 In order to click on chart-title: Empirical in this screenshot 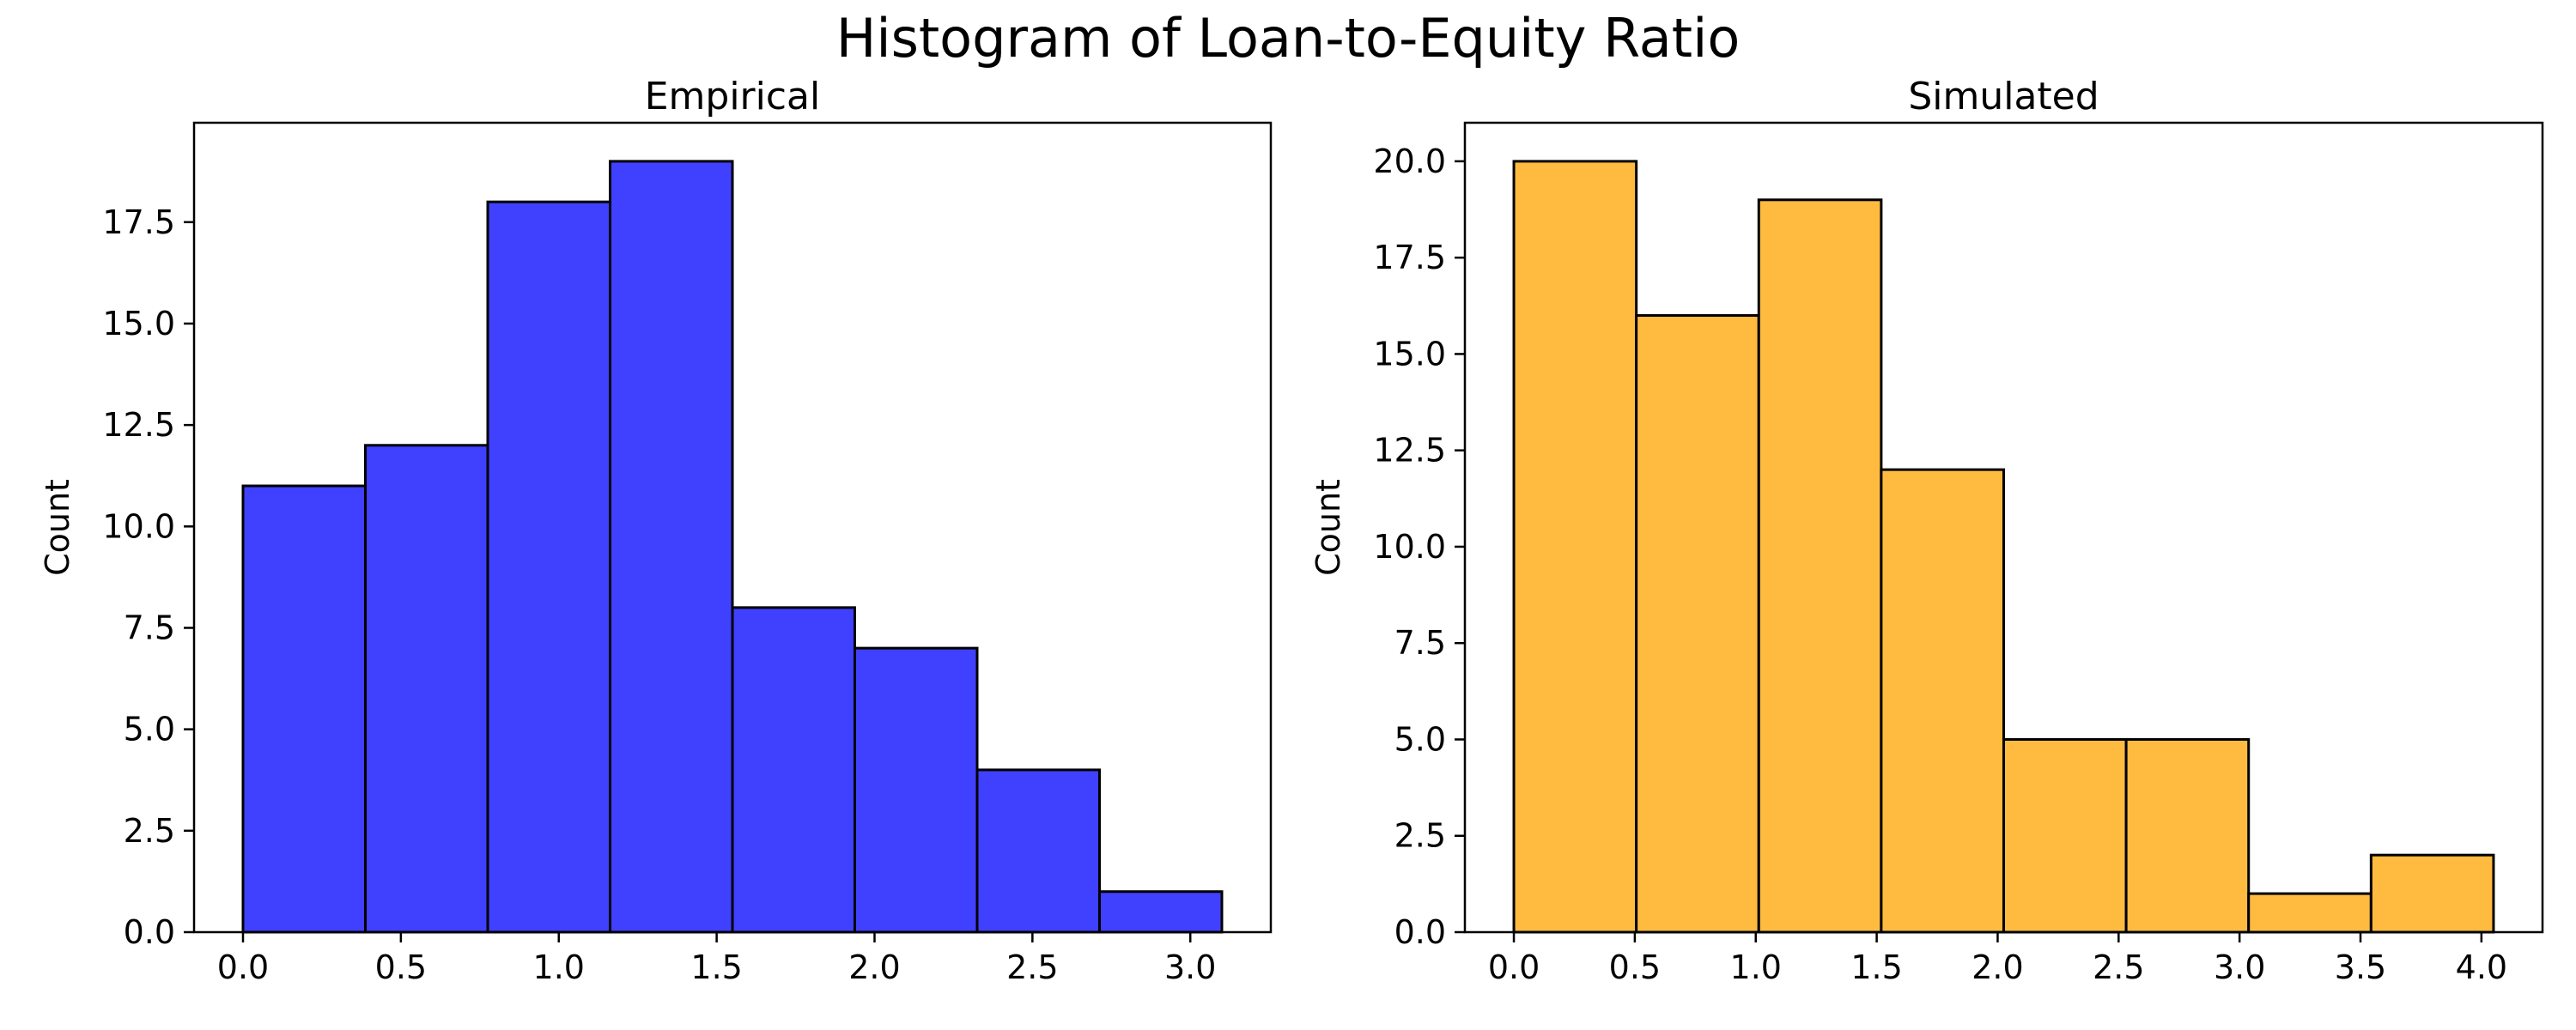, I will do `click(733, 96)`.